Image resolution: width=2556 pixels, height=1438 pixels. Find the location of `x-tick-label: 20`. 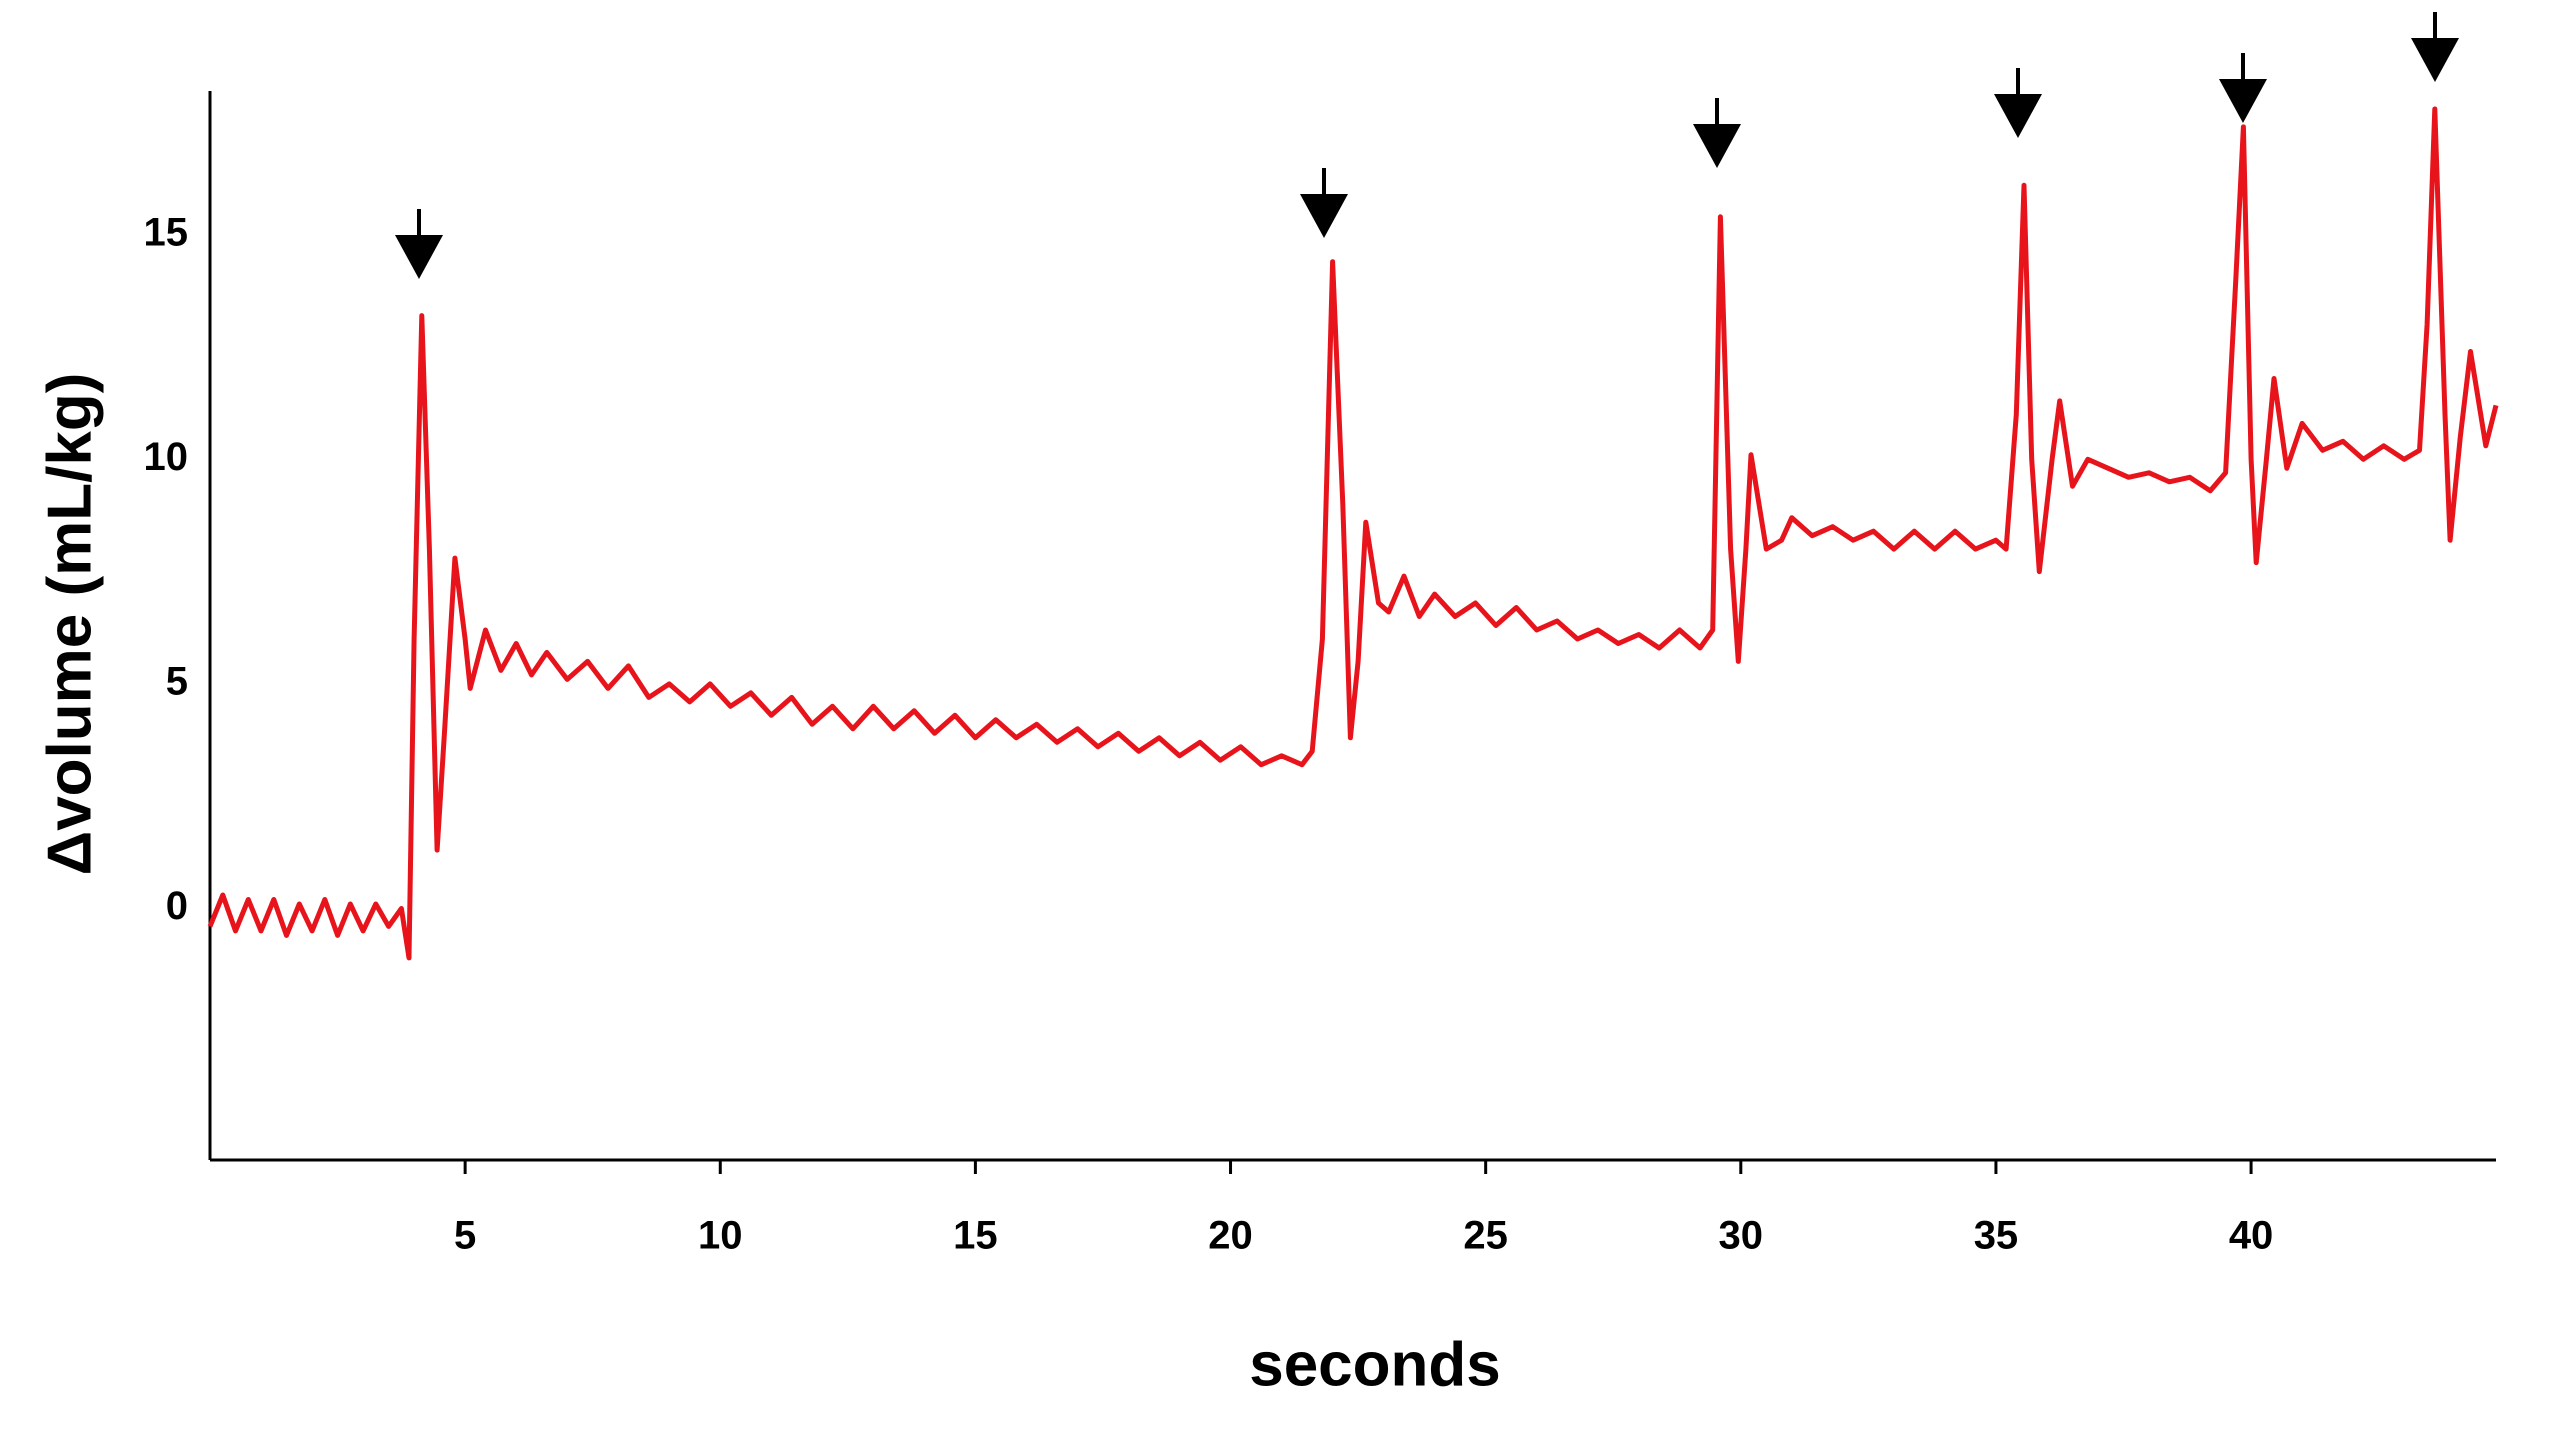

x-tick-label: 20 is located at coordinates (1230, 1236).